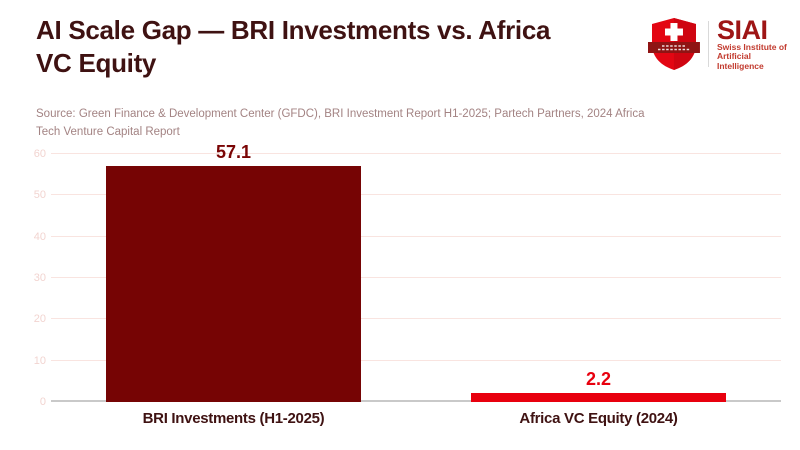 Image resolution: width=800 pixels, height=450 pixels. Describe the element at coordinates (108, 131) in the screenshot. I see `source-note-line-2: Tech Venture Capital Report` at that location.